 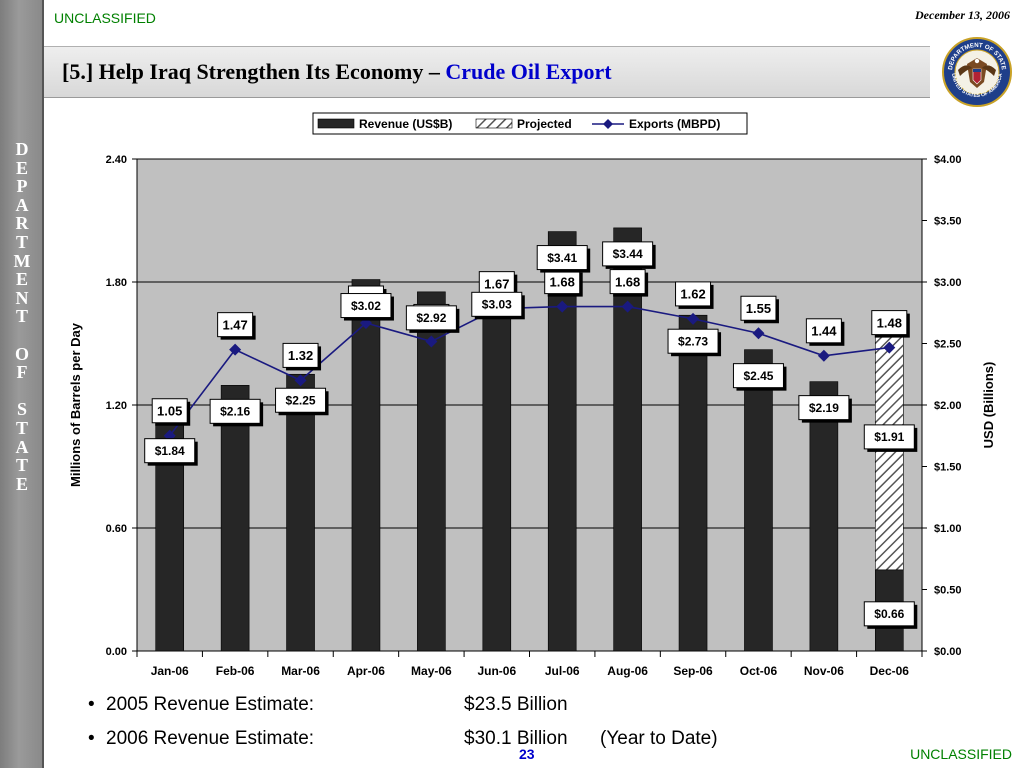 I want to click on classification-top: UNCLASSIFIED, so click(x=105, y=18).